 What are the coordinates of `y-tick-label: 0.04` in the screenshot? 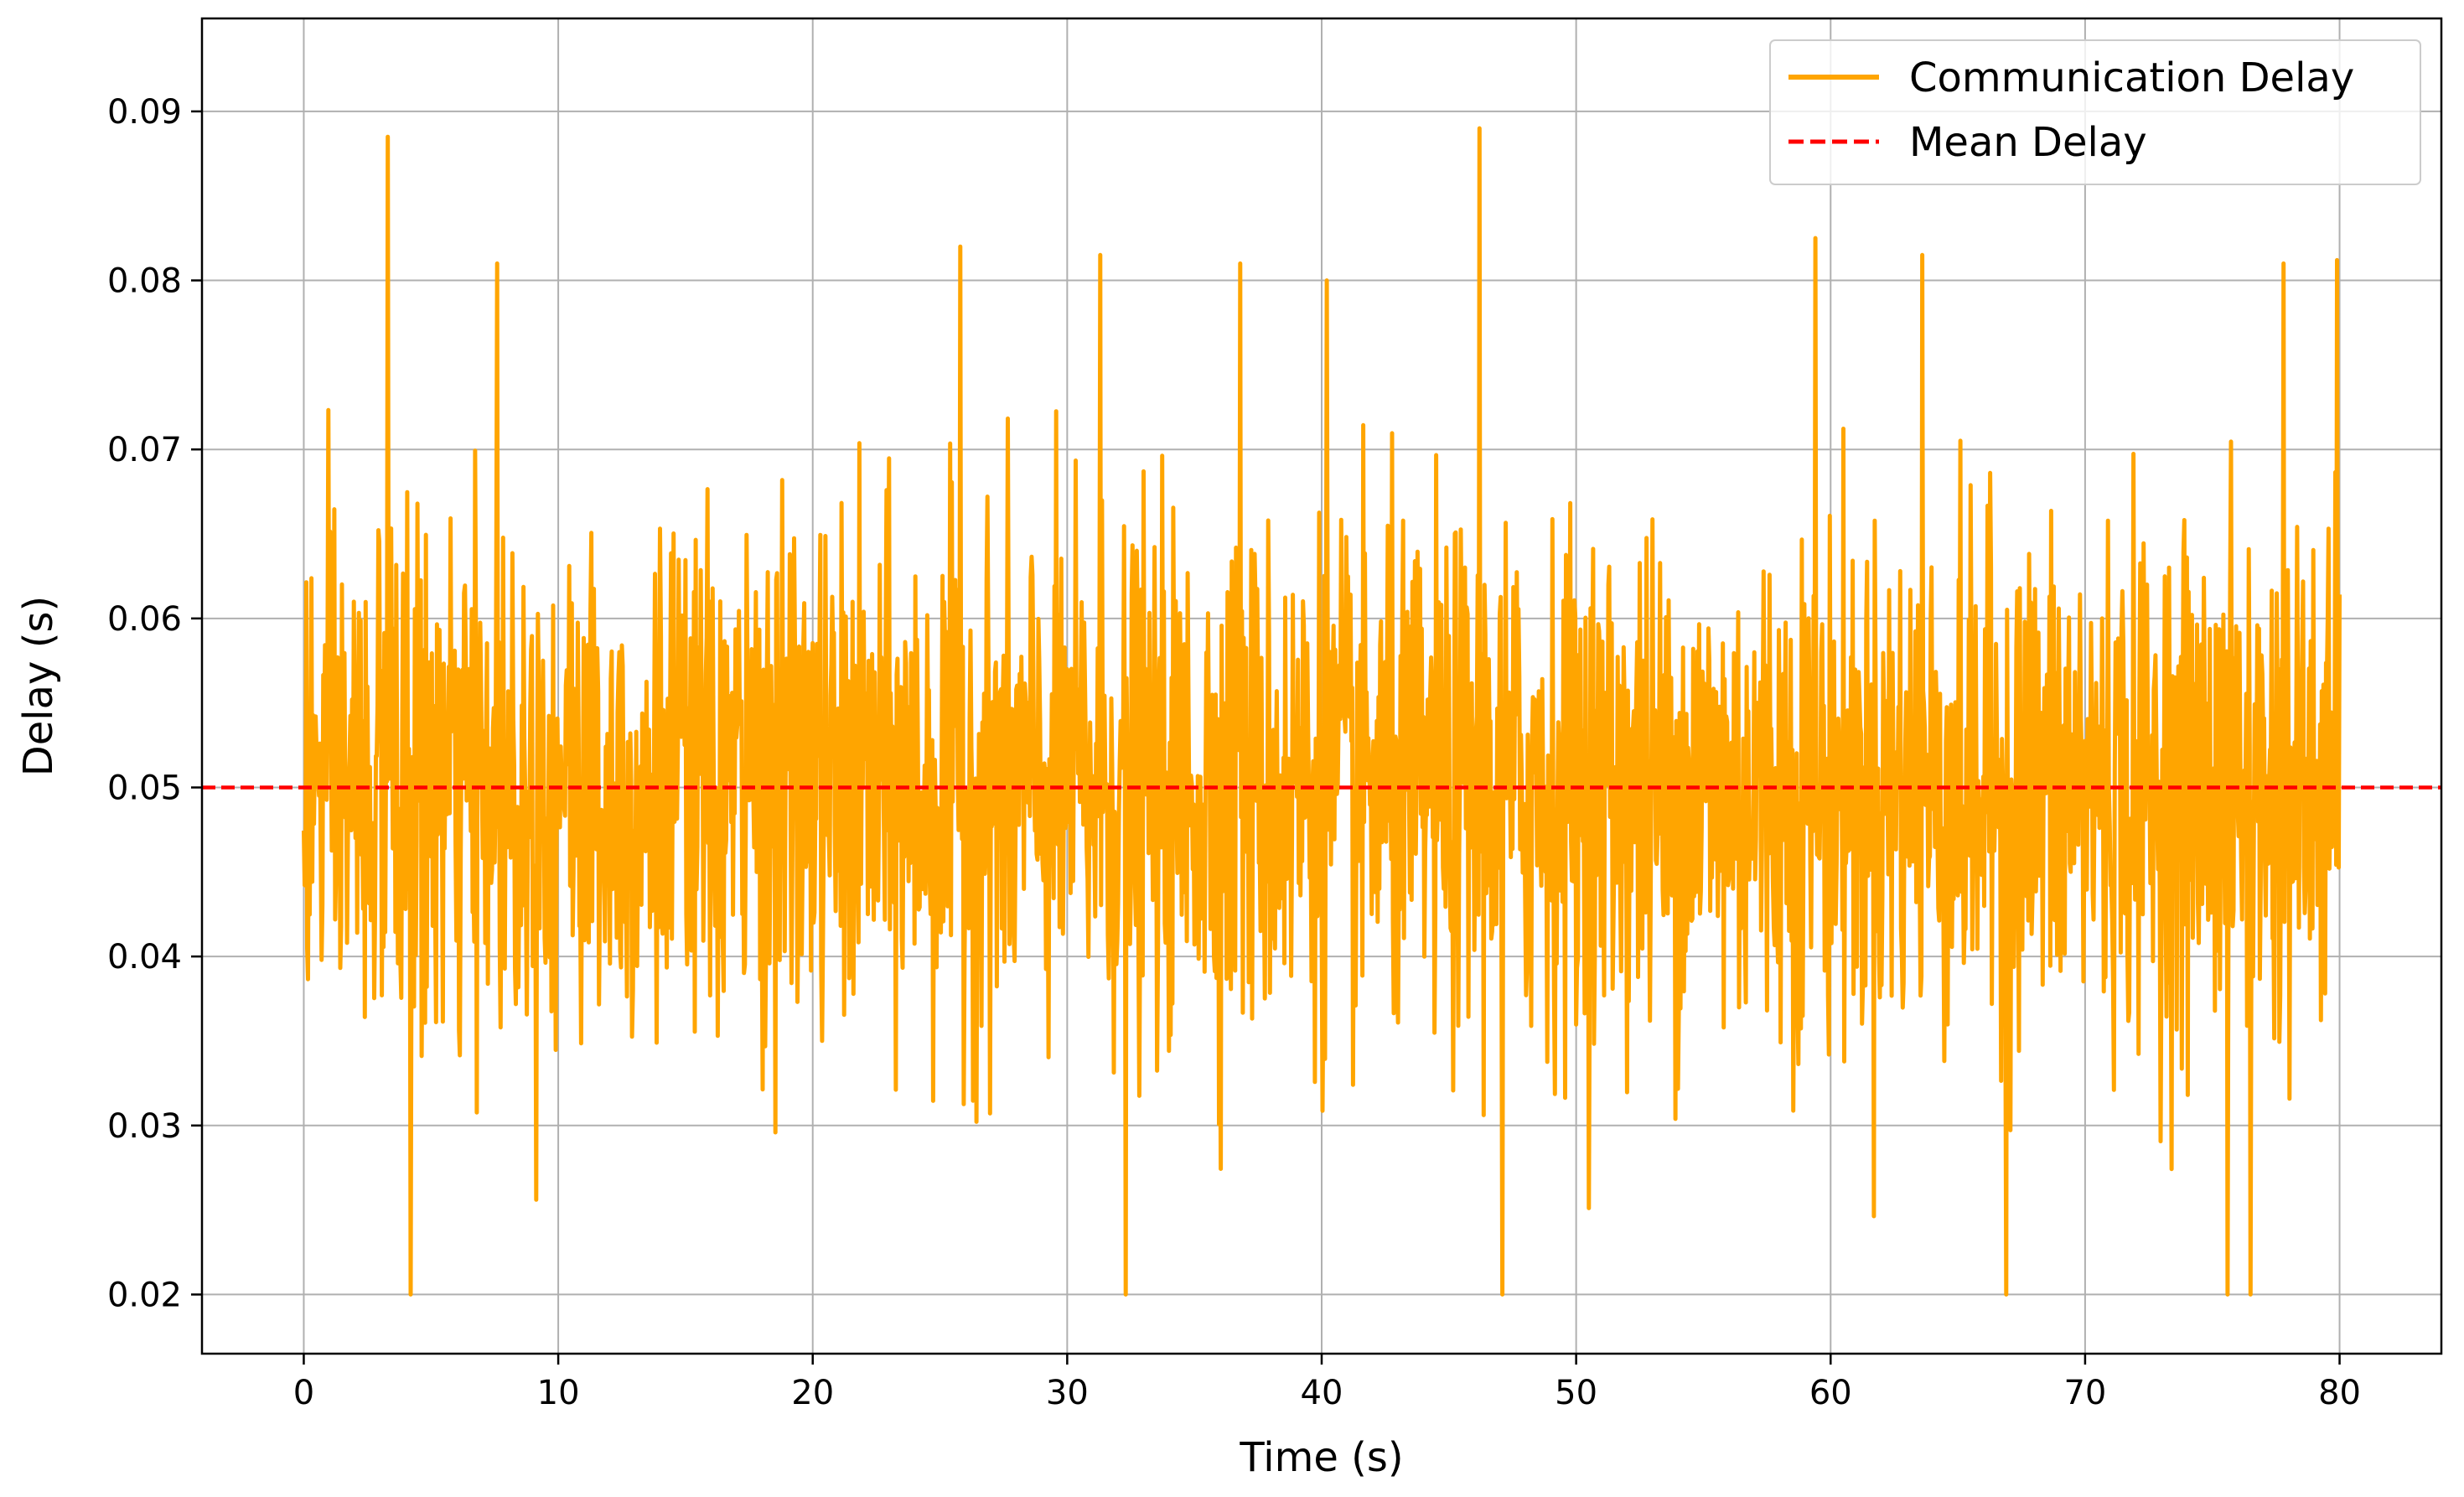 It's located at (144, 957).